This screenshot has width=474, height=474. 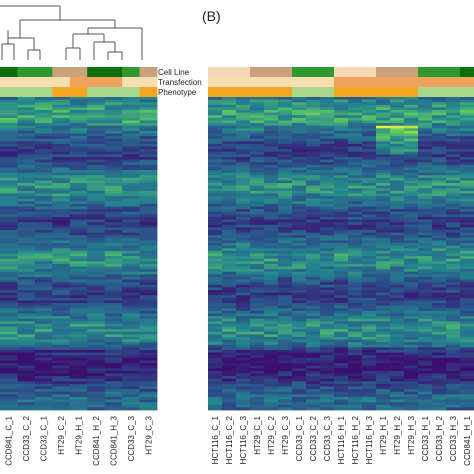 What do you see at coordinates (229, 92) in the screenshot?
I see `annotation-cell-phenotype` at bounding box center [229, 92].